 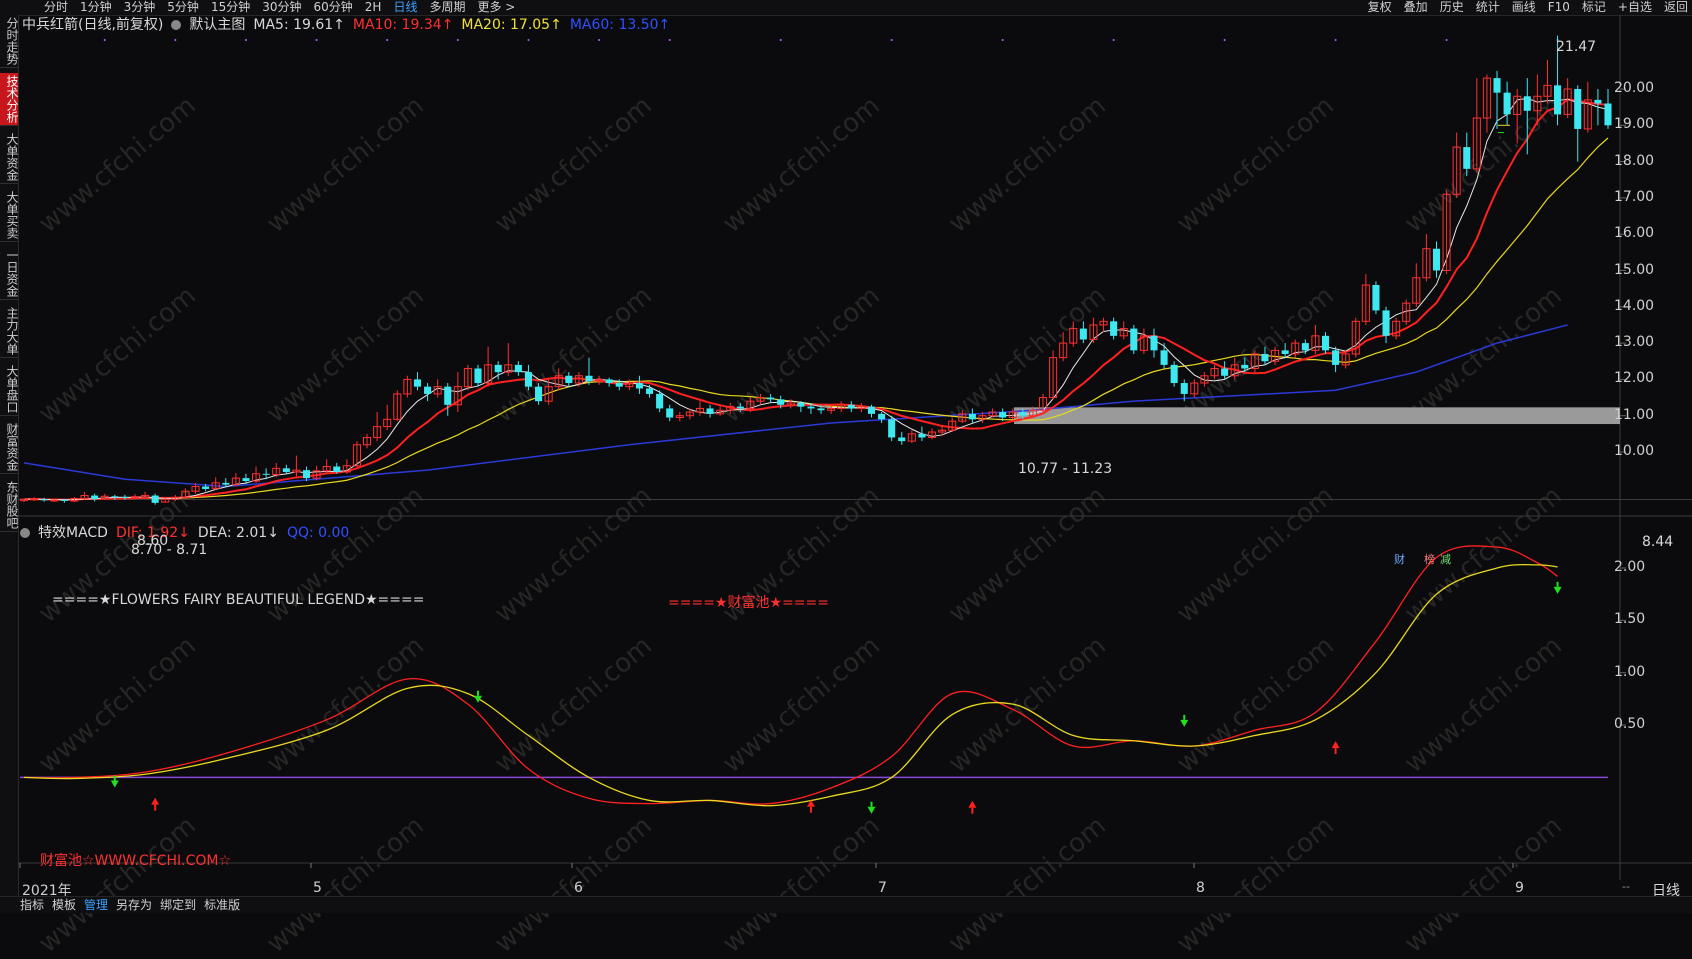 What do you see at coordinates (1451, 7) in the screenshot?
I see `tool-button-2: 历史` at bounding box center [1451, 7].